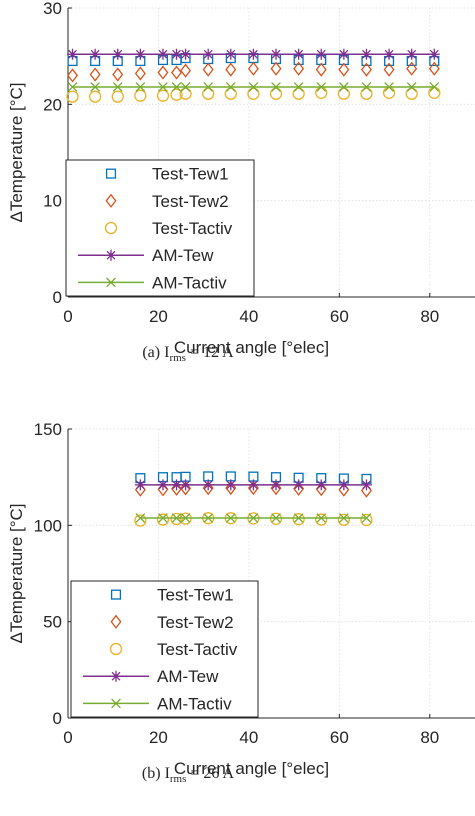 Image resolution: width=475 pixels, height=816 pixels. Describe the element at coordinates (152, 282) in the screenshot. I see `legend-item: AM-Tactiv` at that location.